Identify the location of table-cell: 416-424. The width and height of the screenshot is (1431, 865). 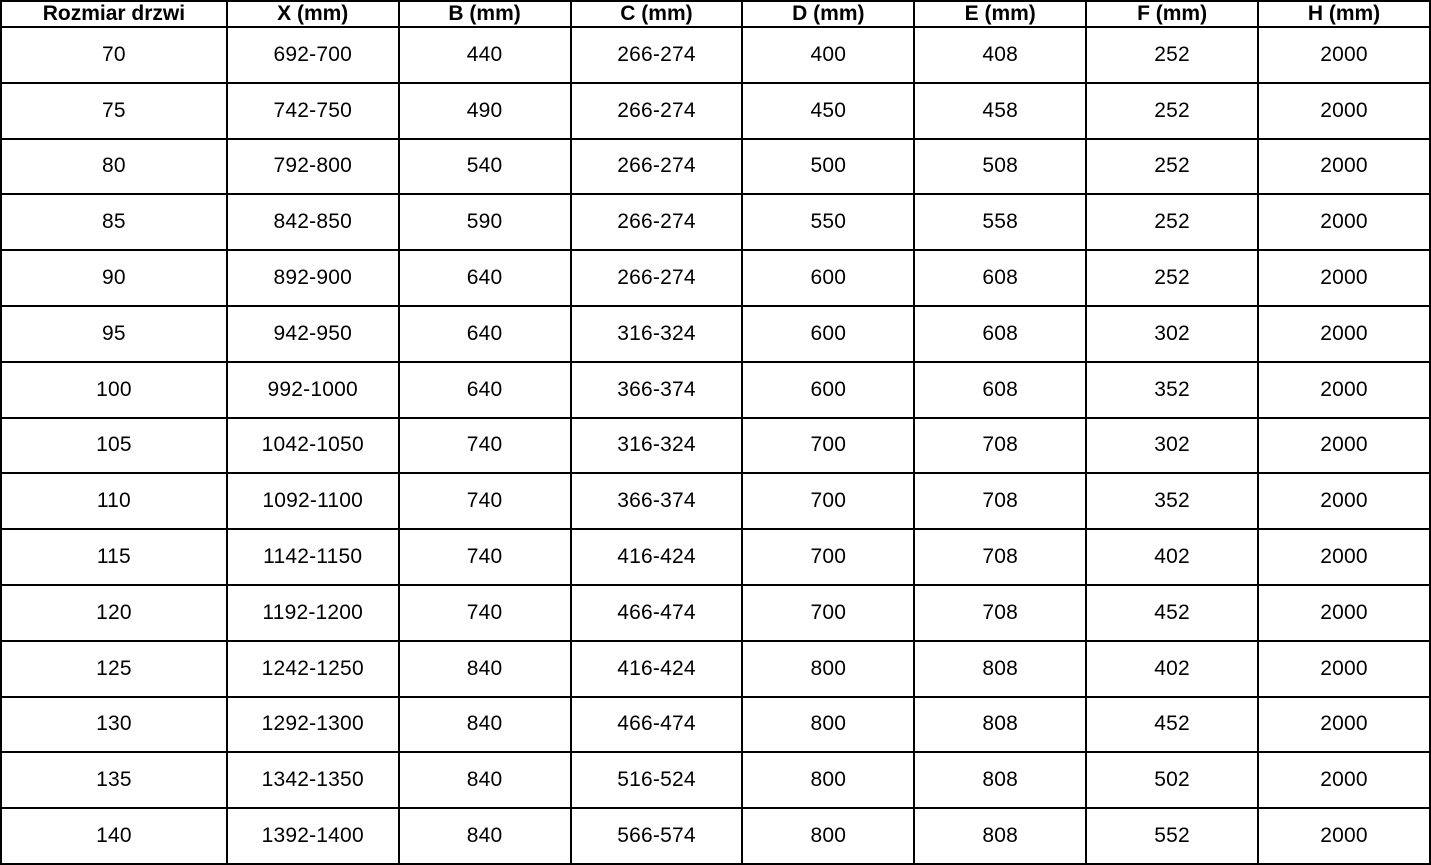
(656, 668).